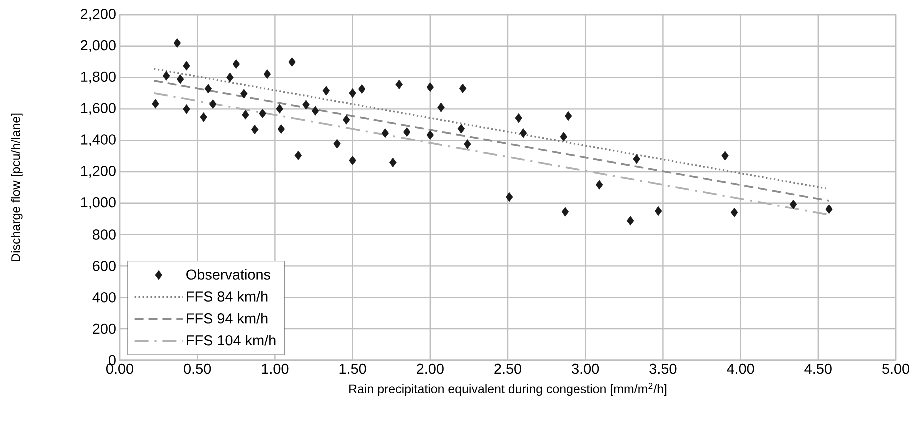 The width and height of the screenshot is (917, 421). Describe the element at coordinates (98, 109) in the screenshot. I see `y-tick-label: 1,600` at that location.